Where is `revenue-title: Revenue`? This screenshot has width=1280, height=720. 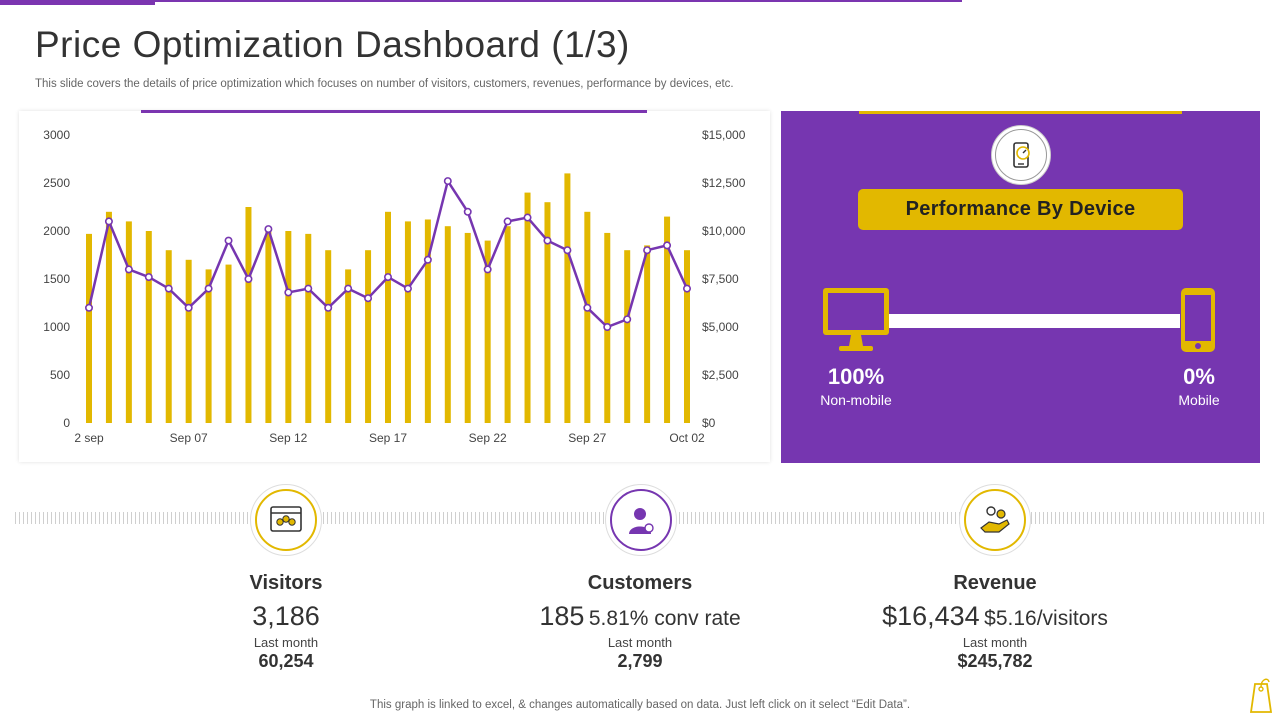 revenue-title: Revenue is located at coordinates (995, 583).